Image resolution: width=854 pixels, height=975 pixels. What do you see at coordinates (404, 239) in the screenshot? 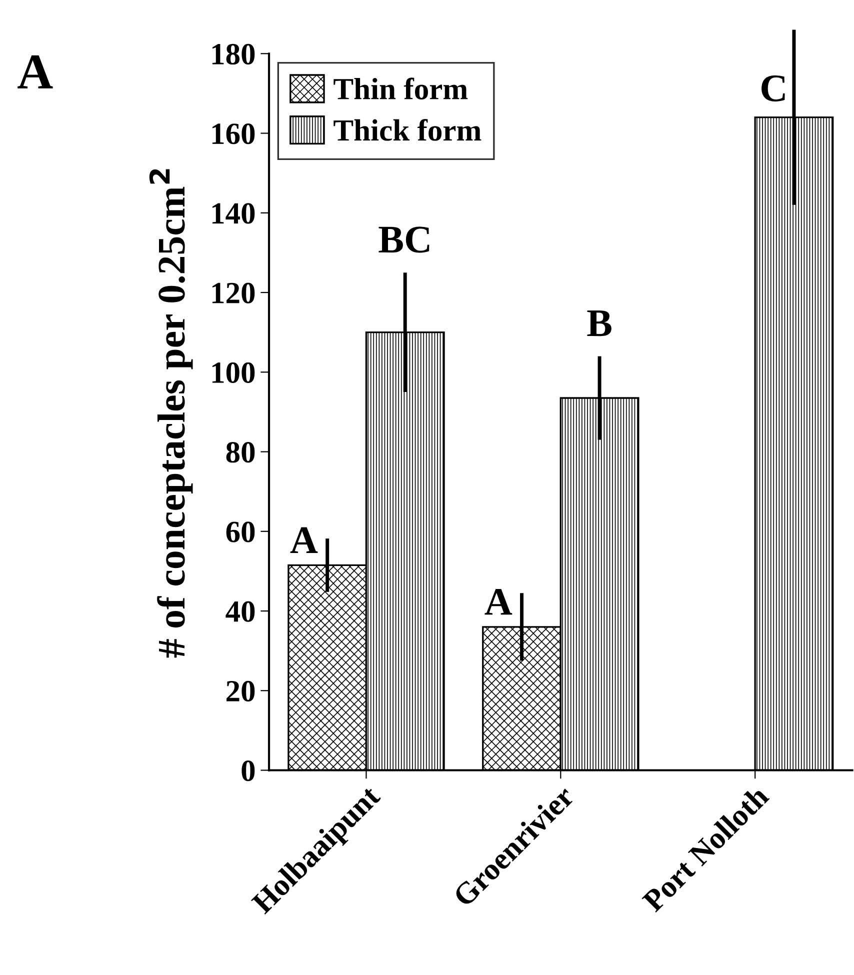
I see `data-label: BC` at bounding box center [404, 239].